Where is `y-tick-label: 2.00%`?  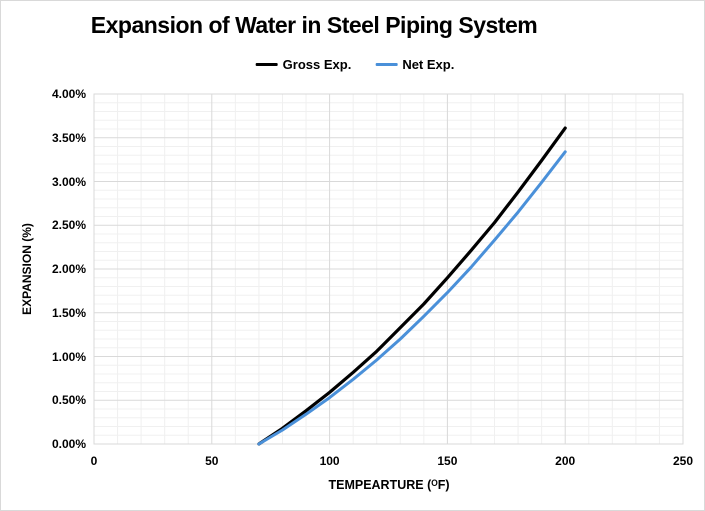
y-tick-label: 2.00% is located at coordinates (68, 269).